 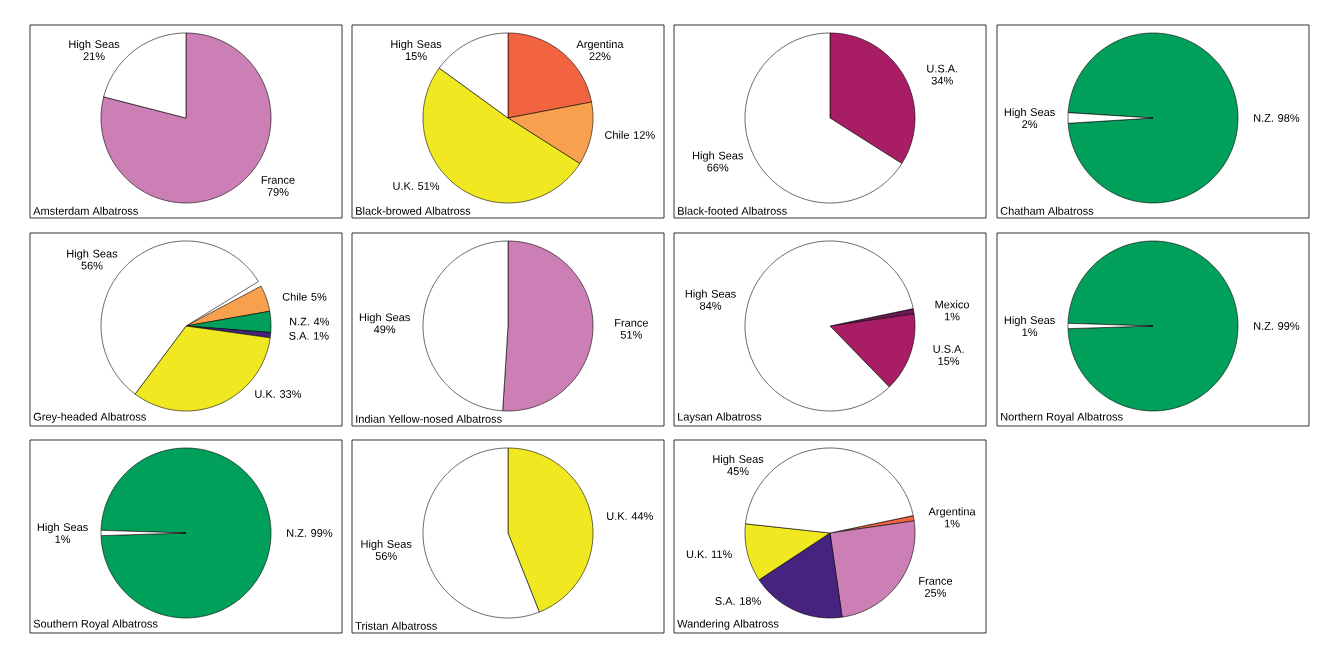 What do you see at coordinates (413, 210) in the screenshot?
I see `text: Black-browed Albatross` at bounding box center [413, 210].